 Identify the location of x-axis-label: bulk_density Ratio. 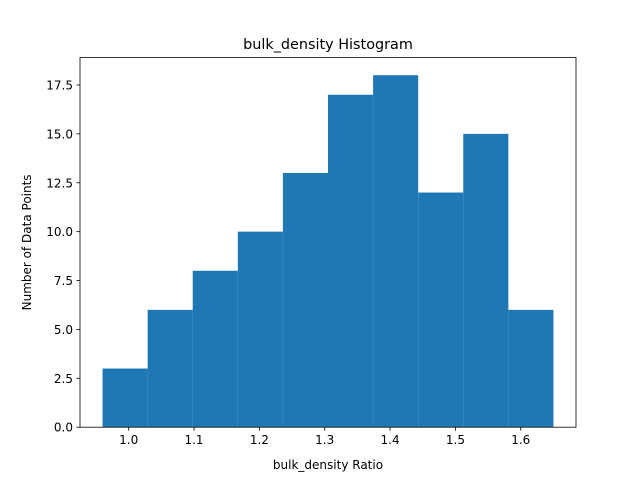
(328, 465).